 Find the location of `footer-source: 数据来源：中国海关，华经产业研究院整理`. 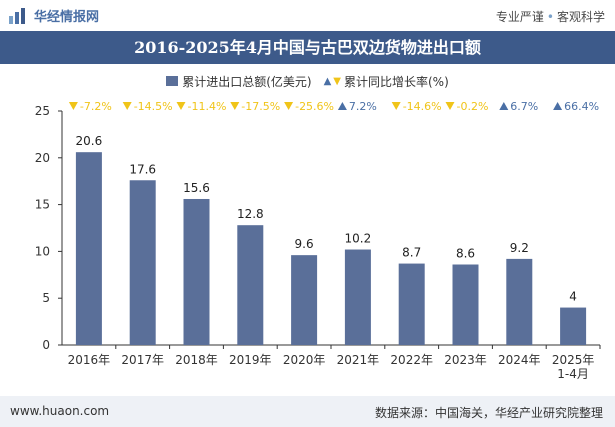

footer-source: 数据来源：中国海关，华经产业研究院整理 is located at coordinates (488, 413).